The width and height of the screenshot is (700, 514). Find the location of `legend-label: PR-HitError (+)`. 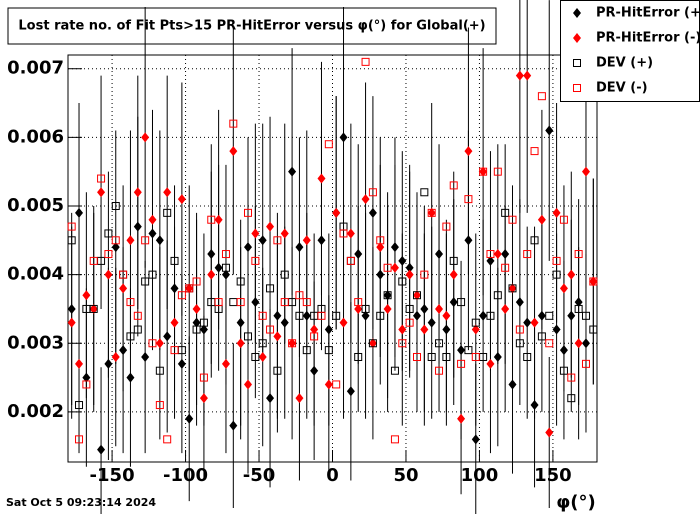

legend-label: PR-HitError (+) is located at coordinates (648, 13).